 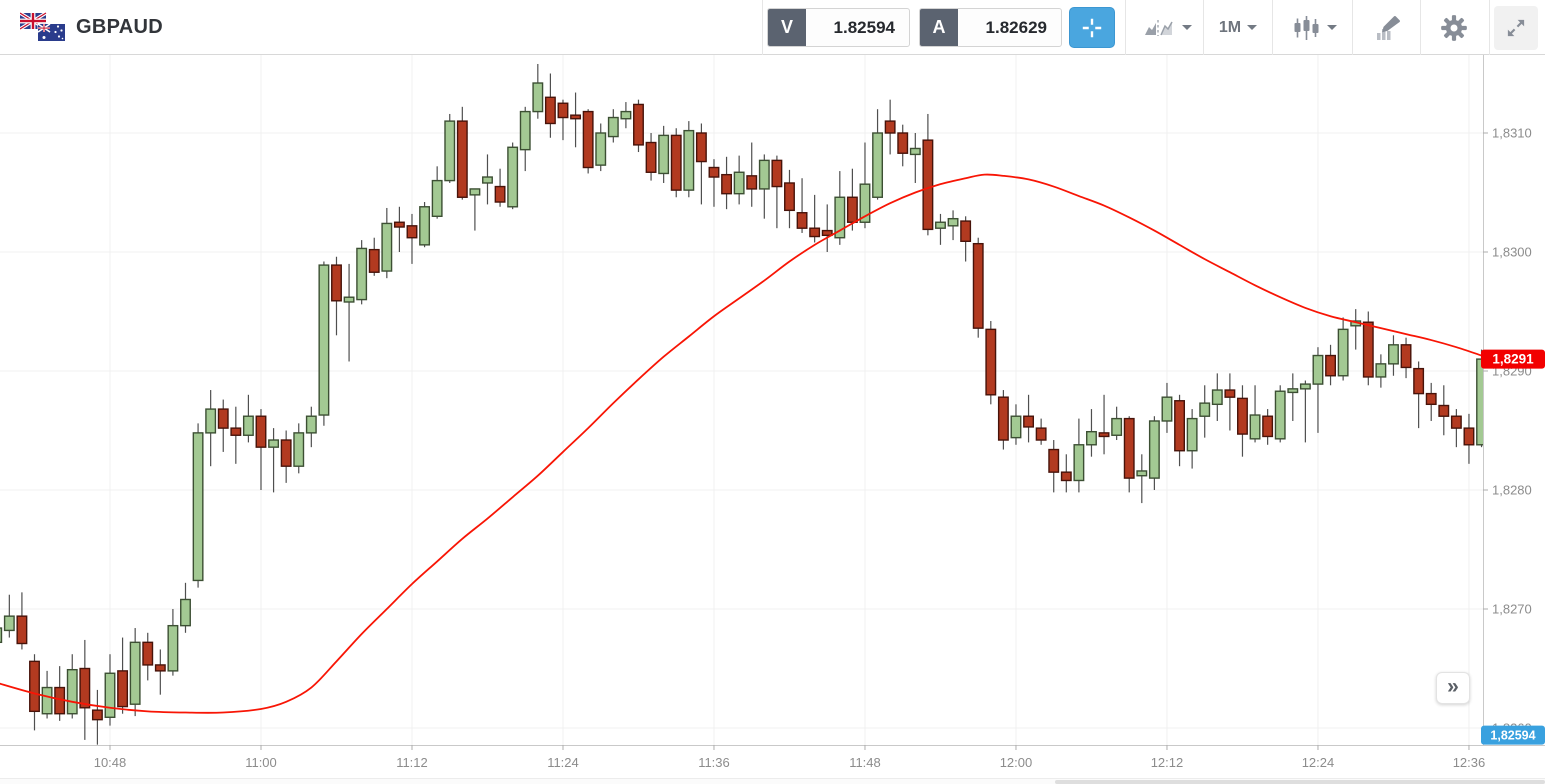 I want to click on chart-header: GBPAUD V 1.82594 A 1.82629, so click(x=772, y=27).